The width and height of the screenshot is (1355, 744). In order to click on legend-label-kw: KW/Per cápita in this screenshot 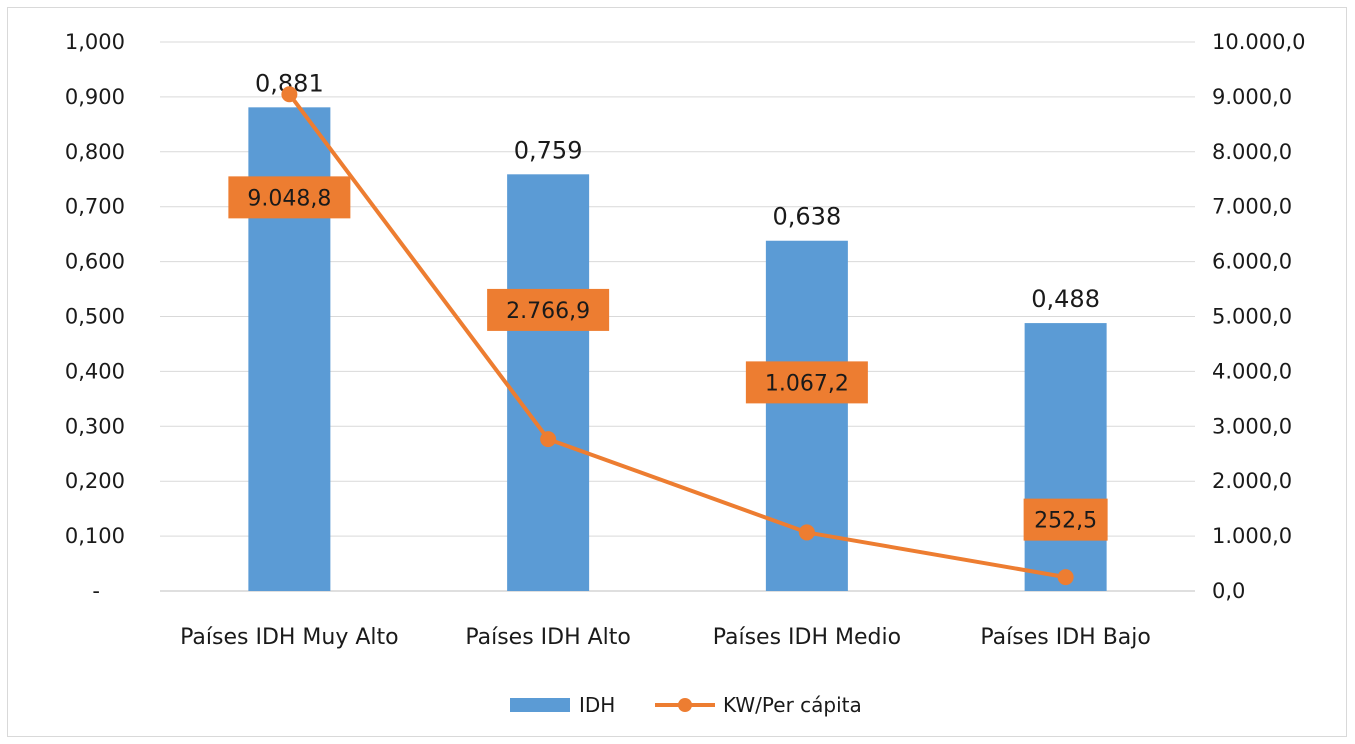, I will do `click(792, 705)`.